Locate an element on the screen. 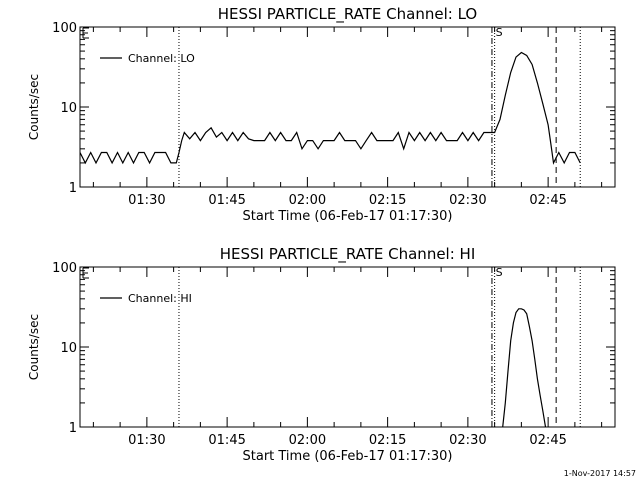  date-stamp: 1-Nov-2017 14:57 is located at coordinates (600, 473).